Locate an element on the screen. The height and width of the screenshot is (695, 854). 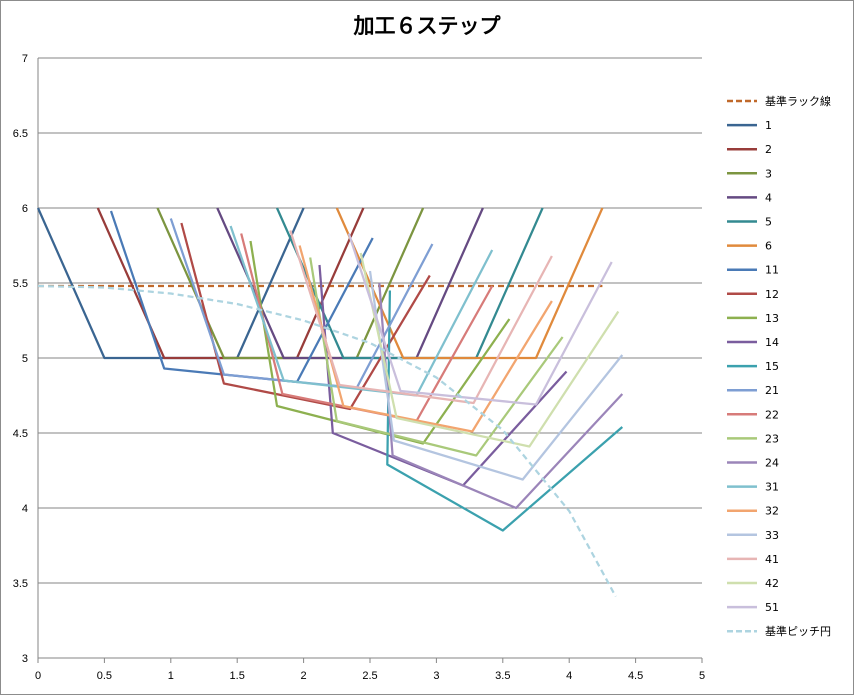
x-tick-label: 0 is located at coordinates (38, 676).